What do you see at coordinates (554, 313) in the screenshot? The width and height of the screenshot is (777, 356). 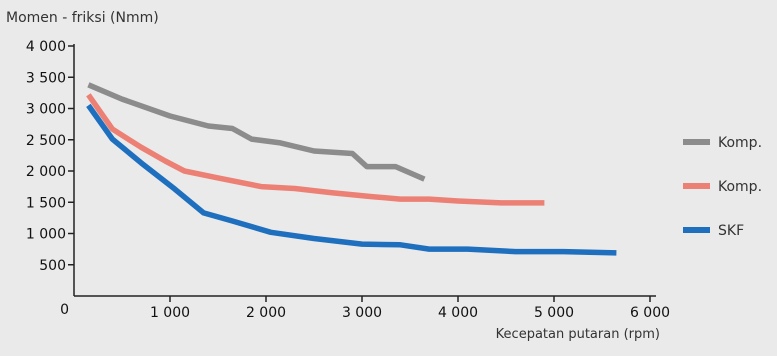 I see `x-tick-label: 5 000` at bounding box center [554, 313].